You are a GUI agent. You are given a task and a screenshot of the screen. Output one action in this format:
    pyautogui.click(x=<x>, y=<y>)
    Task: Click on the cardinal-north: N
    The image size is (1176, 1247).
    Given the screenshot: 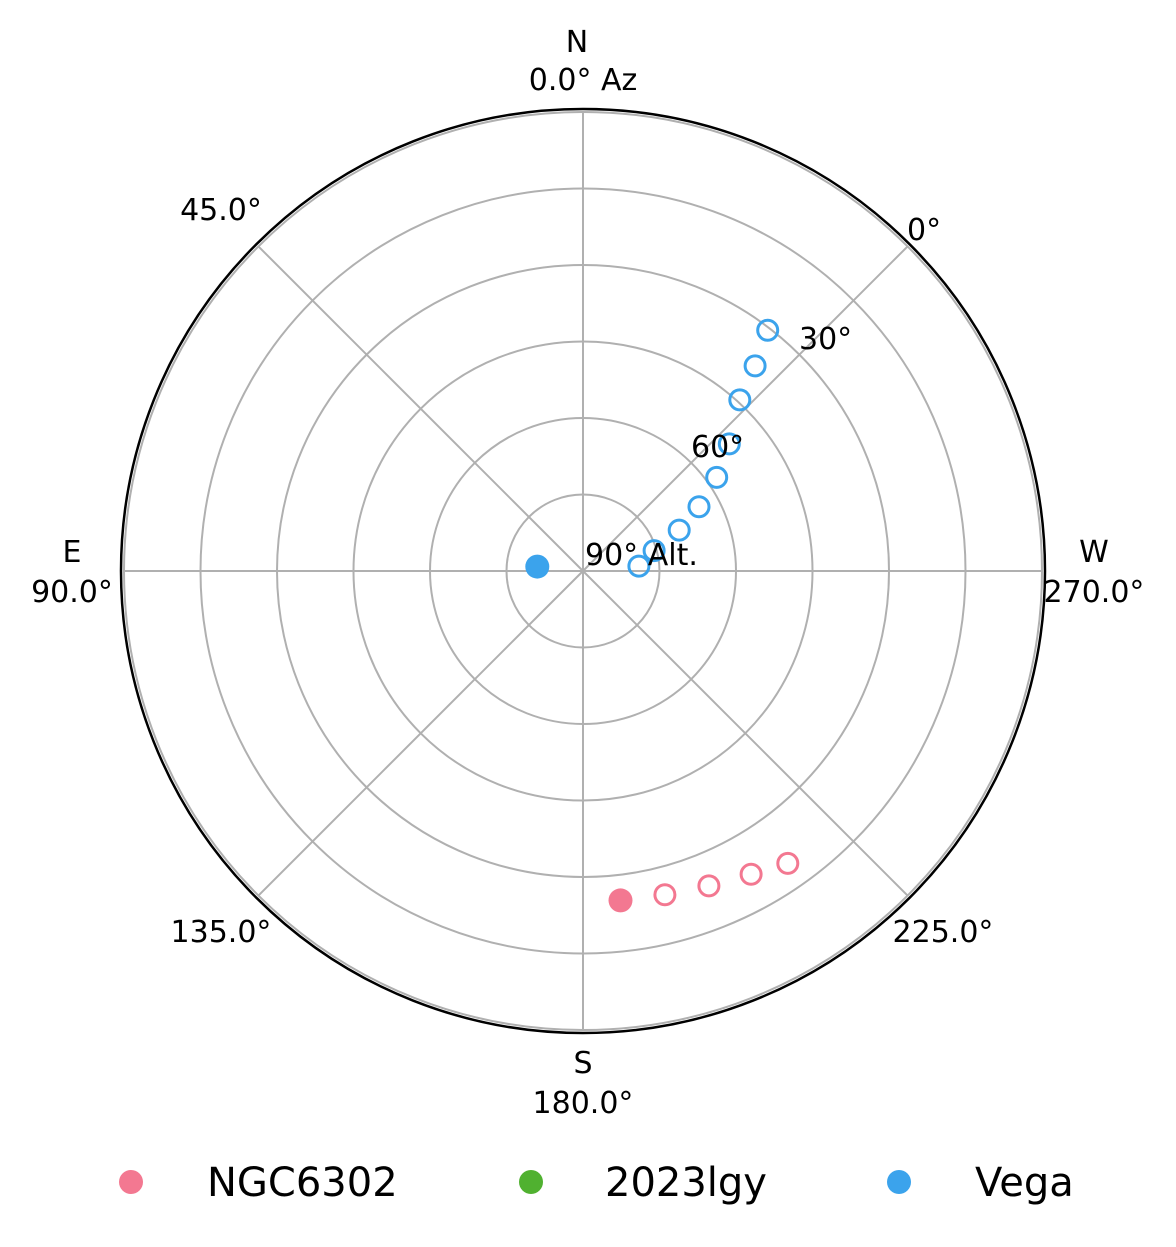 What is the action you would take?
    pyautogui.click(x=577, y=42)
    